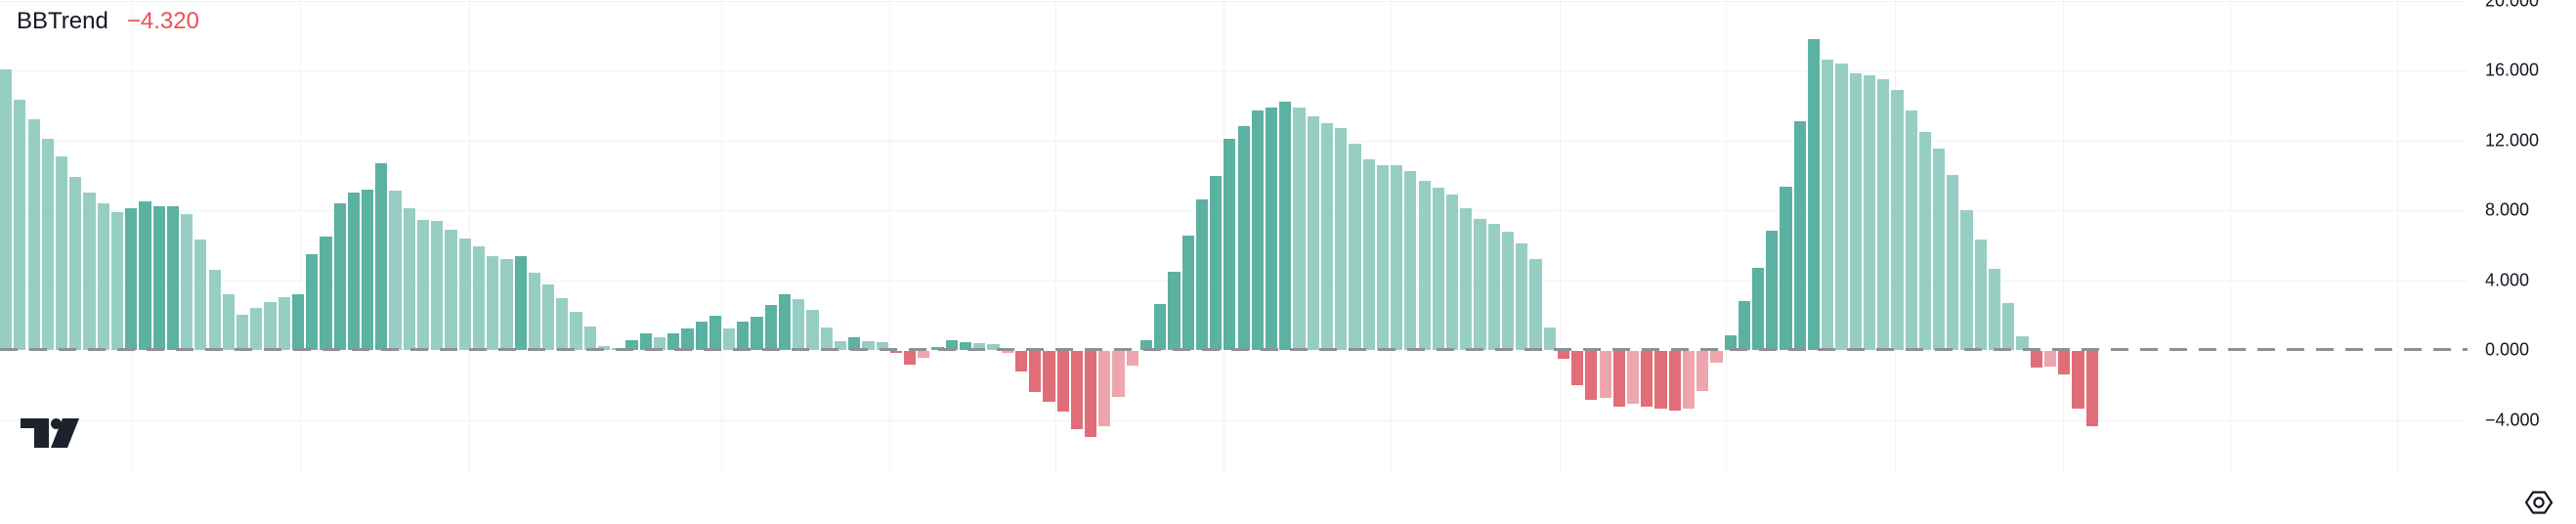  I want to click on hexagon-settings-icon, so click(2539, 502).